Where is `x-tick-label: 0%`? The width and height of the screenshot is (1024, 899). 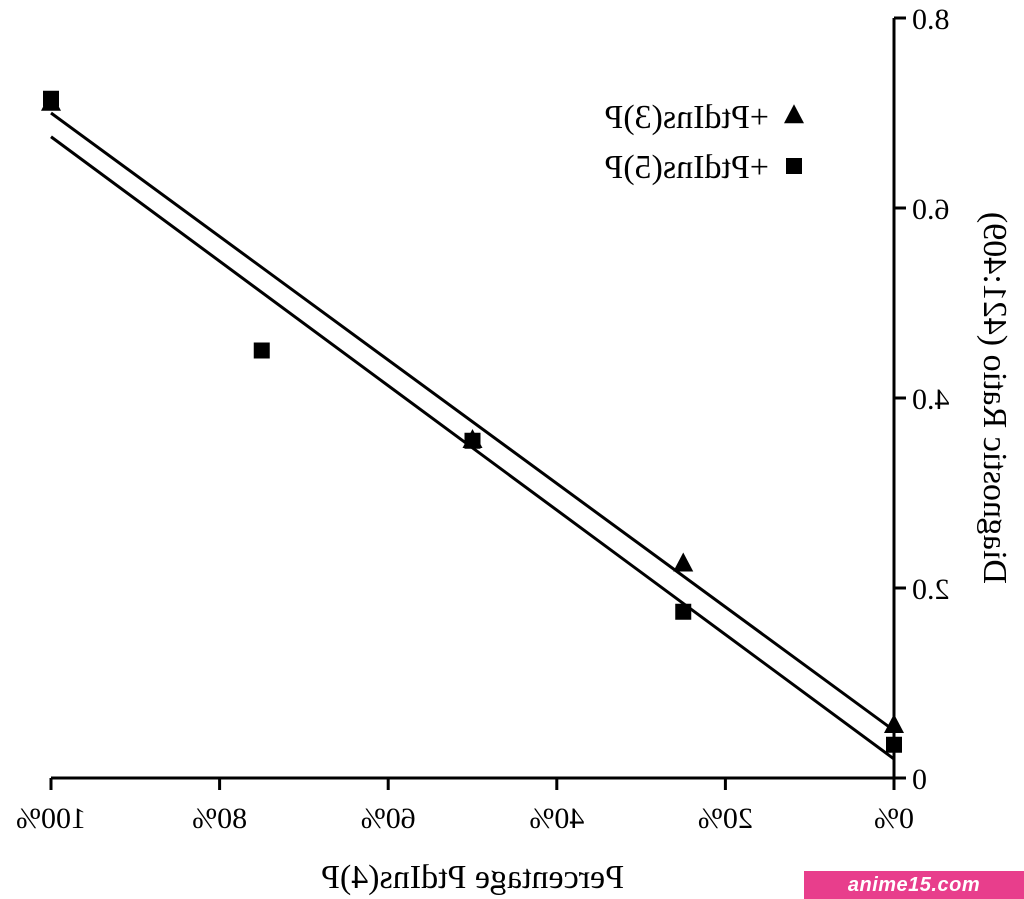
x-tick-label: 0% is located at coordinates (894, 818).